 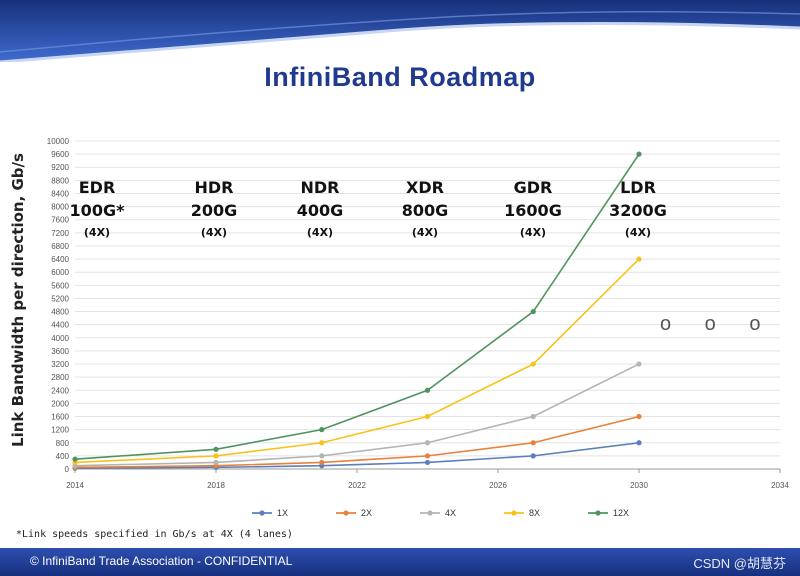 What do you see at coordinates (63, 456) in the screenshot?
I see `y-tick-label: 400` at bounding box center [63, 456].